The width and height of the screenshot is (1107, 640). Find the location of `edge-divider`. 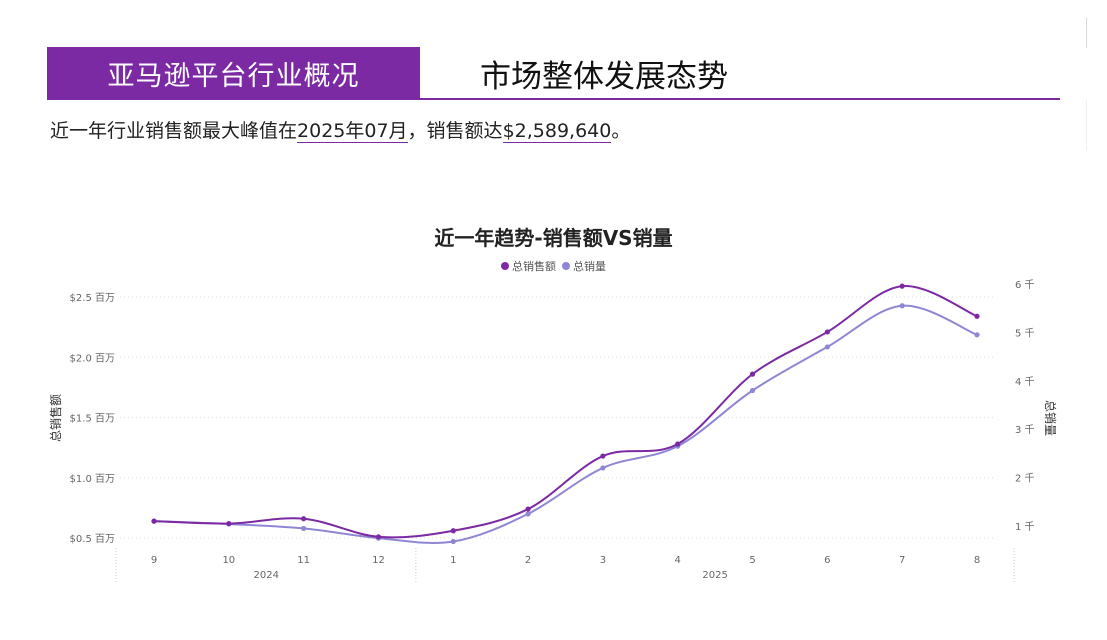

edge-divider is located at coordinates (1086, 33).